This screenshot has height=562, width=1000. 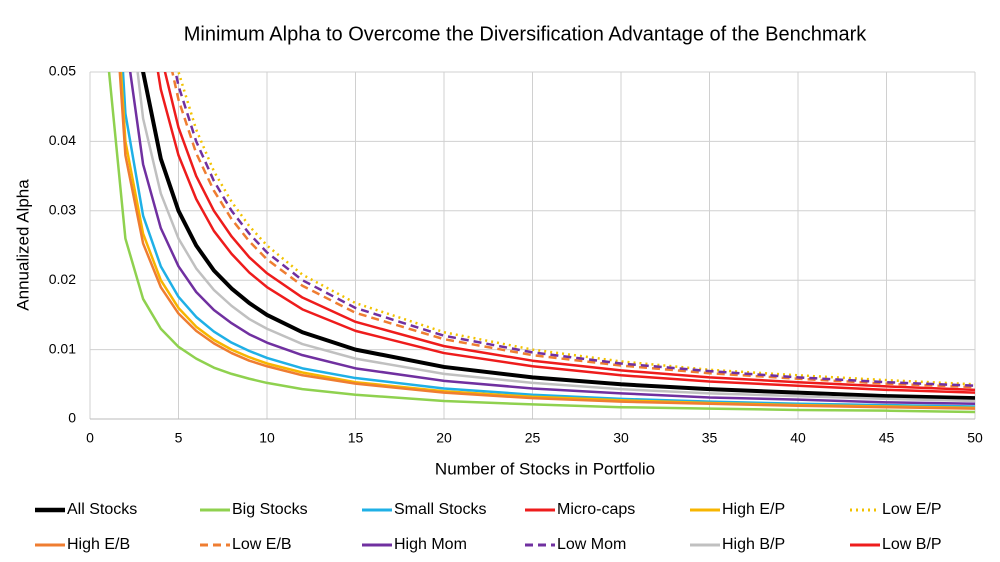 What do you see at coordinates (753, 509) in the screenshot?
I see `legend-label: High E/P` at bounding box center [753, 509].